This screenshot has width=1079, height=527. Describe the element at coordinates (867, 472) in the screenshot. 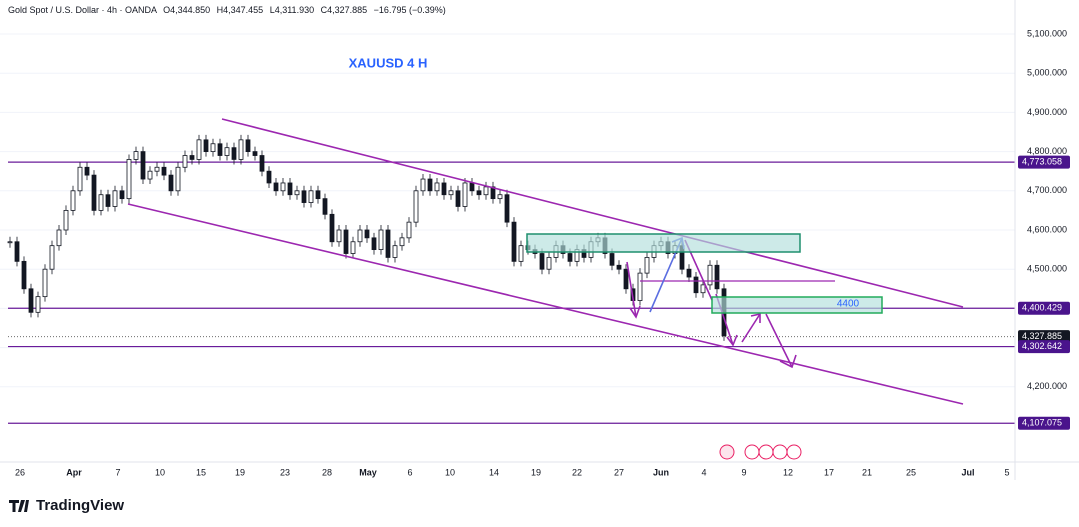

I see `date-label: 21` at that location.